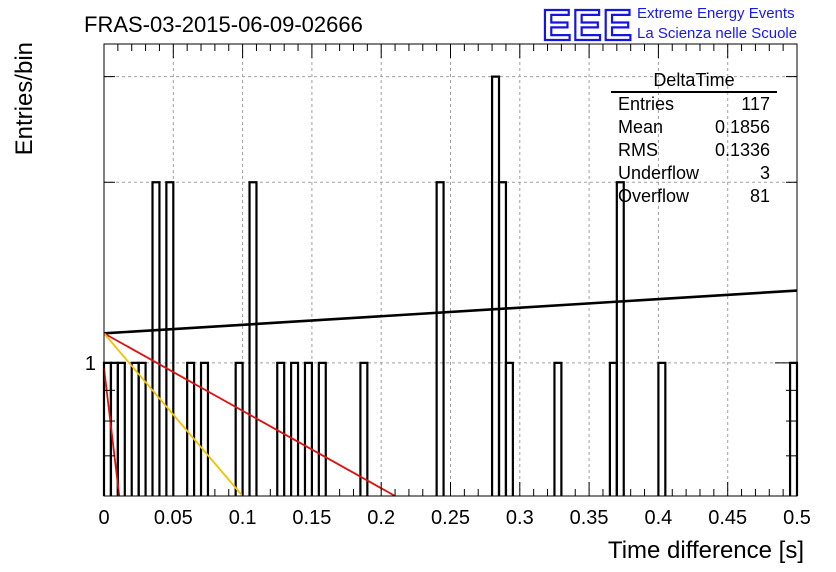  Describe the element at coordinates (706, 550) in the screenshot. I see `x-axis-label: Time difference [s]` at that location.